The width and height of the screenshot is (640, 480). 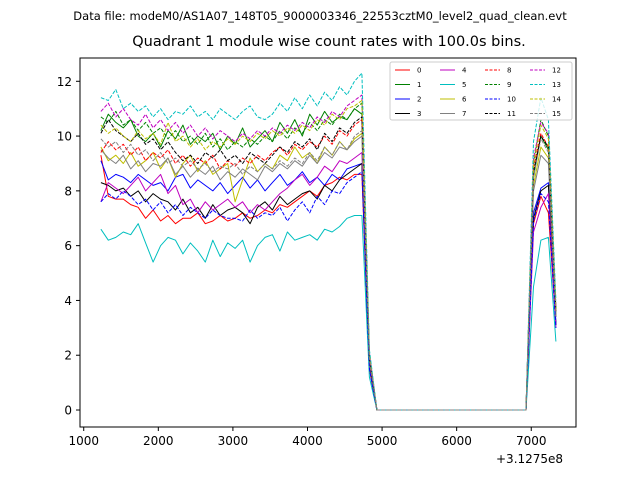 What do you see at coordinates (68, 411) in the screenshot?
I see `y-tick-label: 0` at bounding box center [68, 411].